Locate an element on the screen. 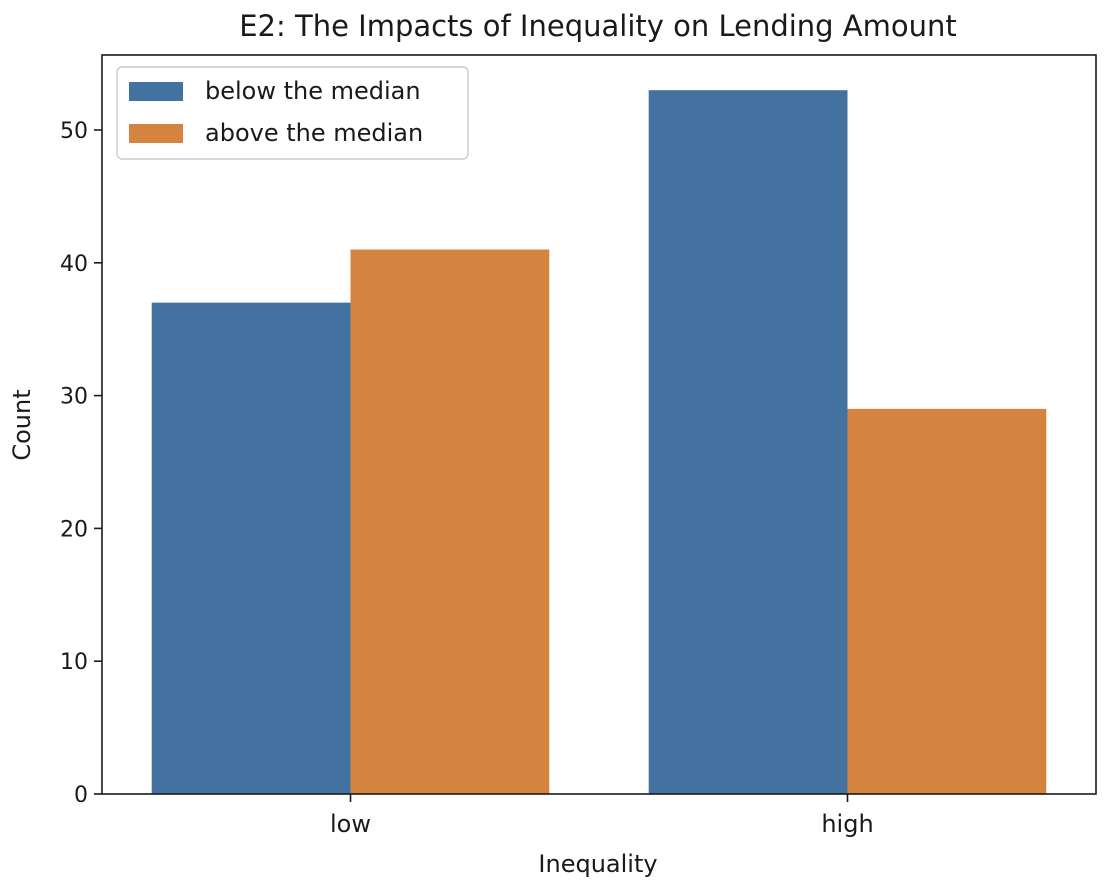  y-axis: 0 10 20 30 40 50 is located at coordinates (81, 463).